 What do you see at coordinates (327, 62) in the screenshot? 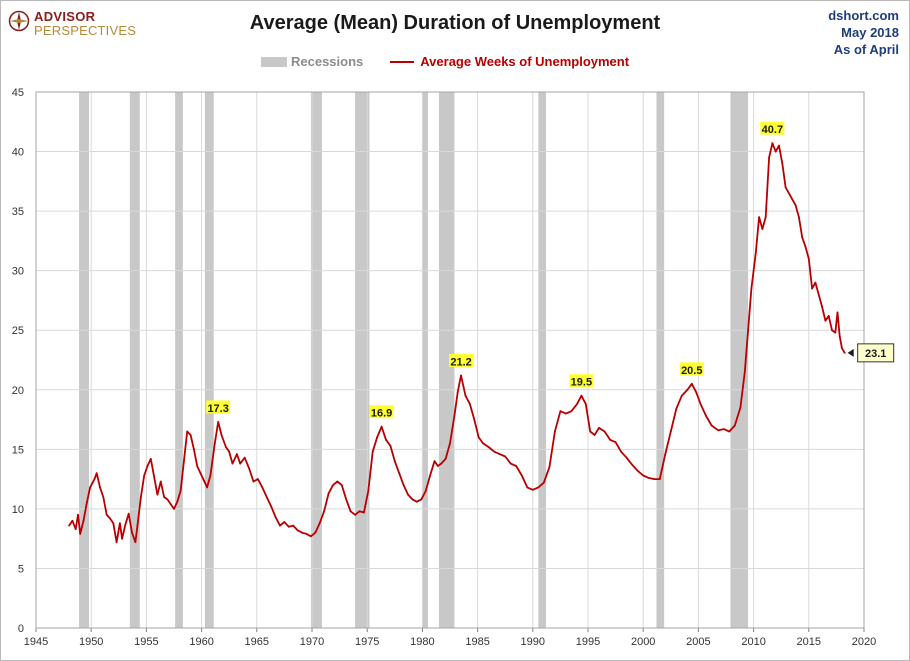
I see `legend-recession-label: Recessions` at bounding box center [327, 62].